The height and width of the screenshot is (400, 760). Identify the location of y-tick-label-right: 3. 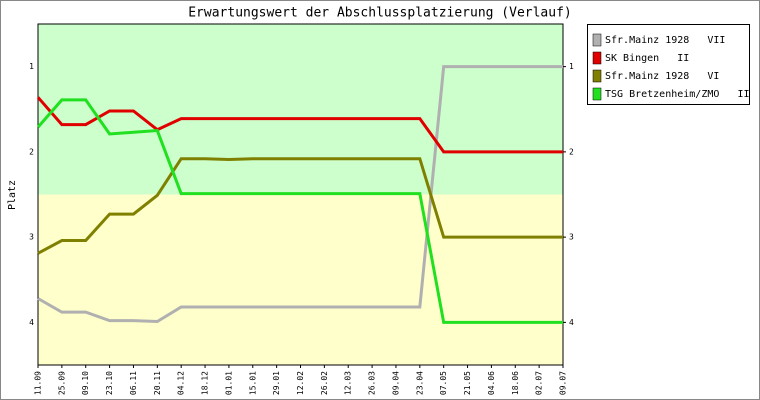
(571, 237).